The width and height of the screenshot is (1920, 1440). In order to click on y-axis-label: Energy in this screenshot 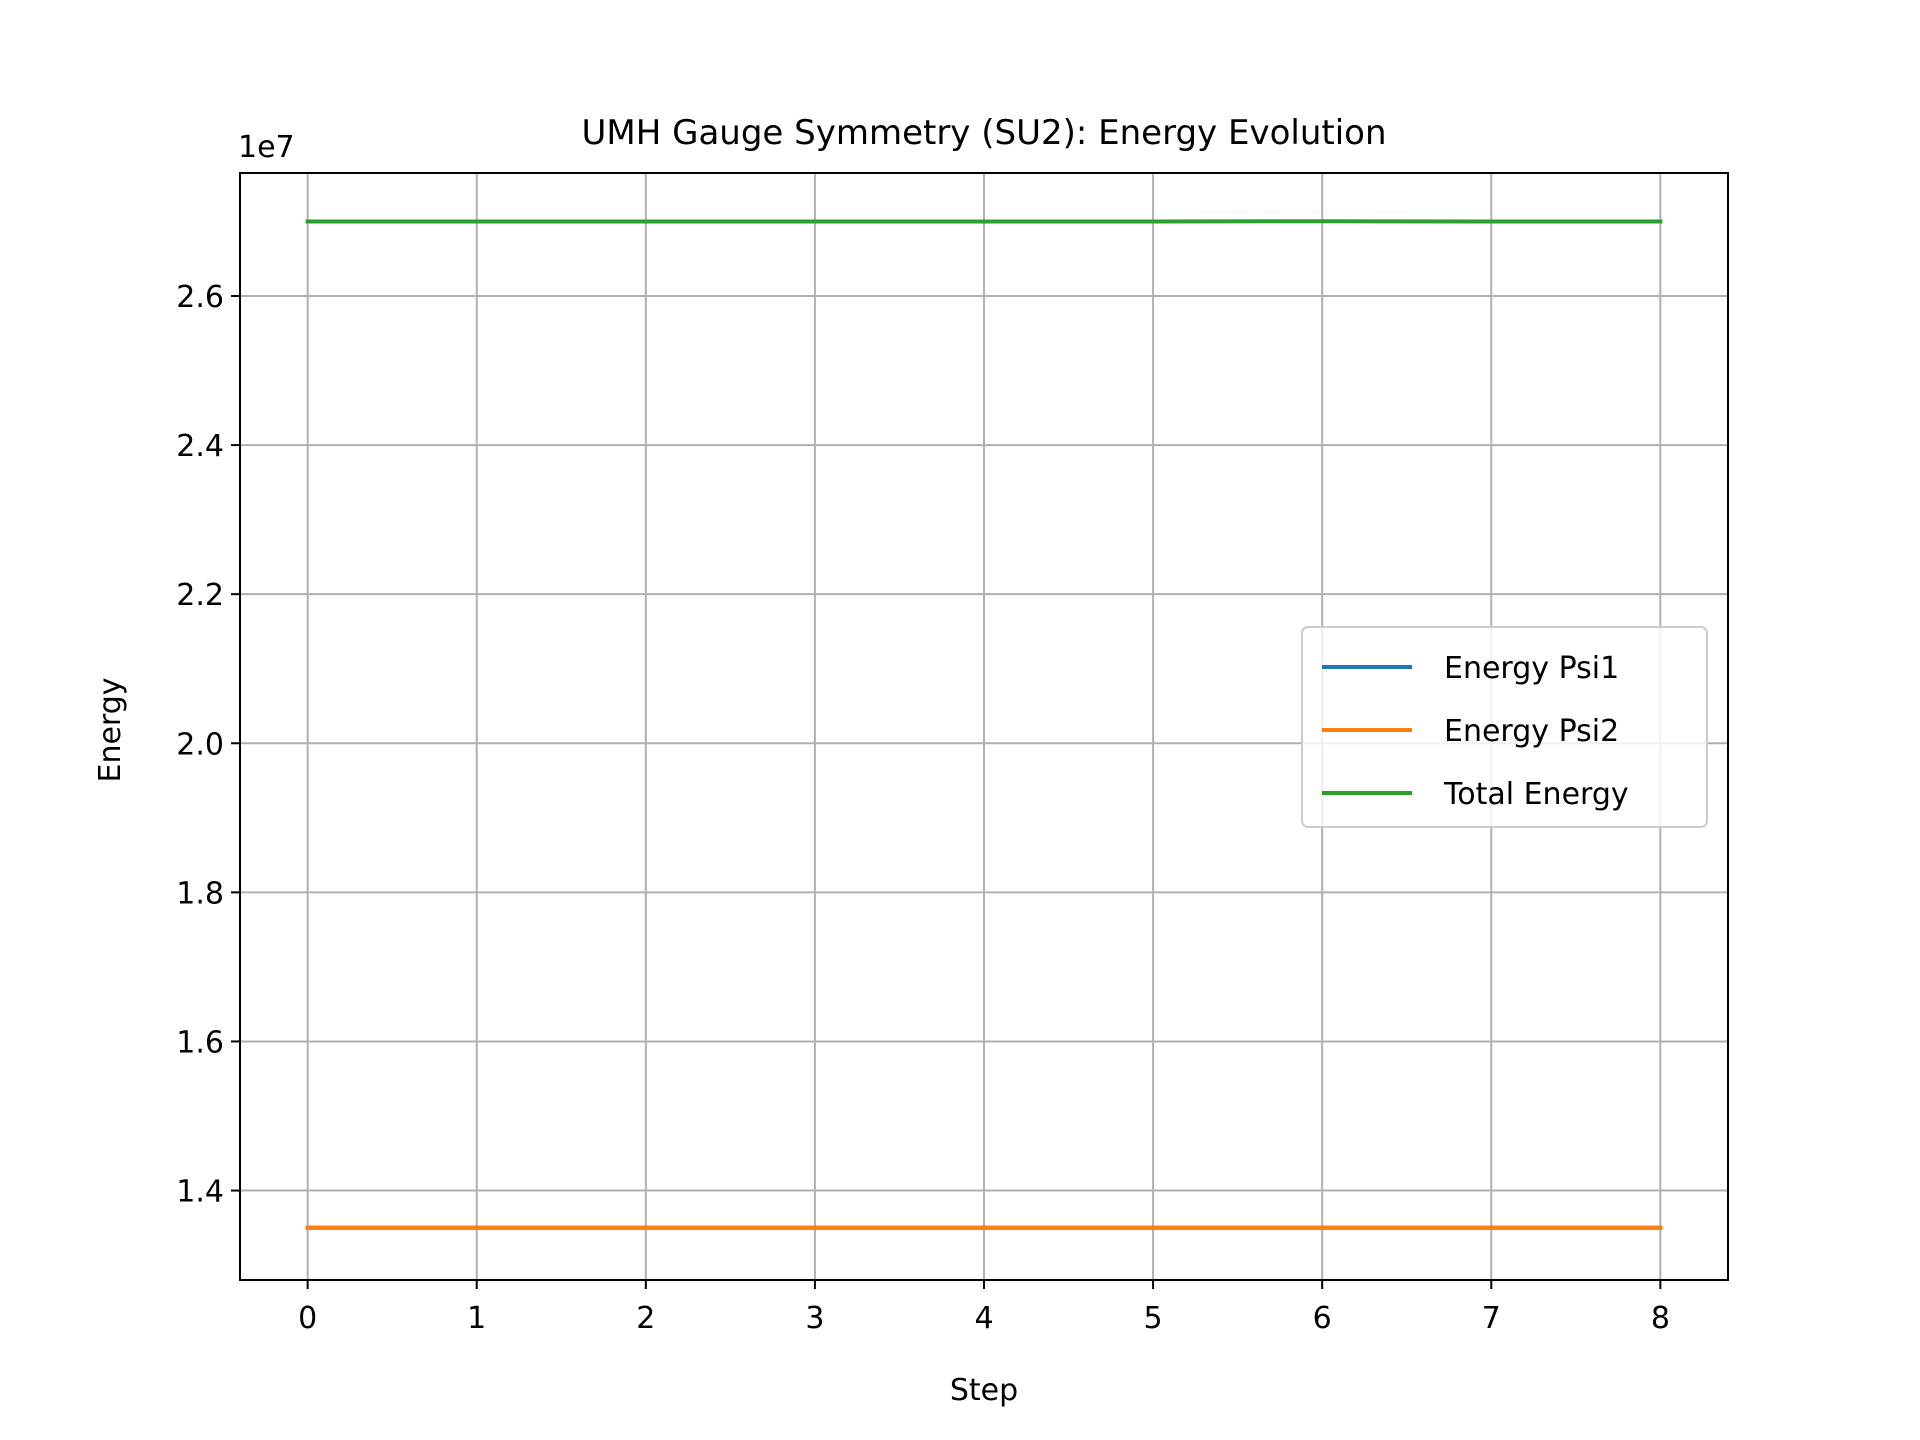, I will do `click(110, 729)`.